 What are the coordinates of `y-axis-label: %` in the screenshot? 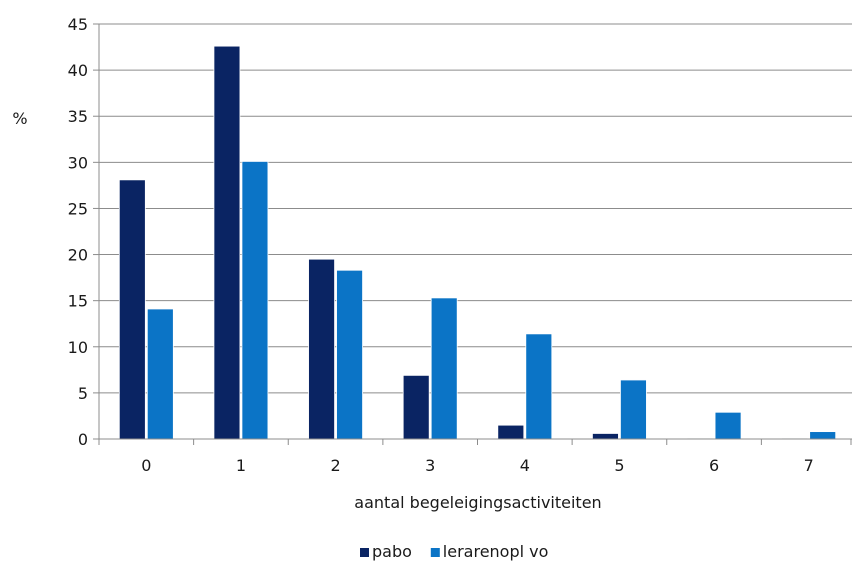 It's located at (19, 118).